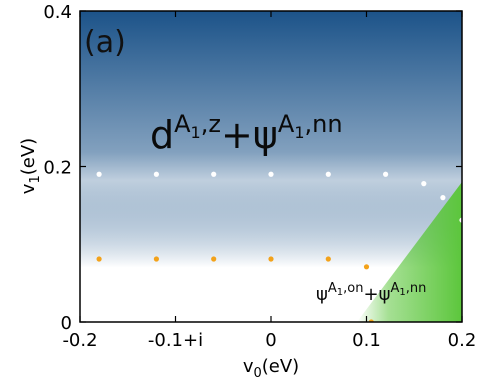 Image resolution: width=489 pixels, height=386 pixels. I want to click on region-label-blue: dA1,z+ψA1,nn, so click(246, 133).